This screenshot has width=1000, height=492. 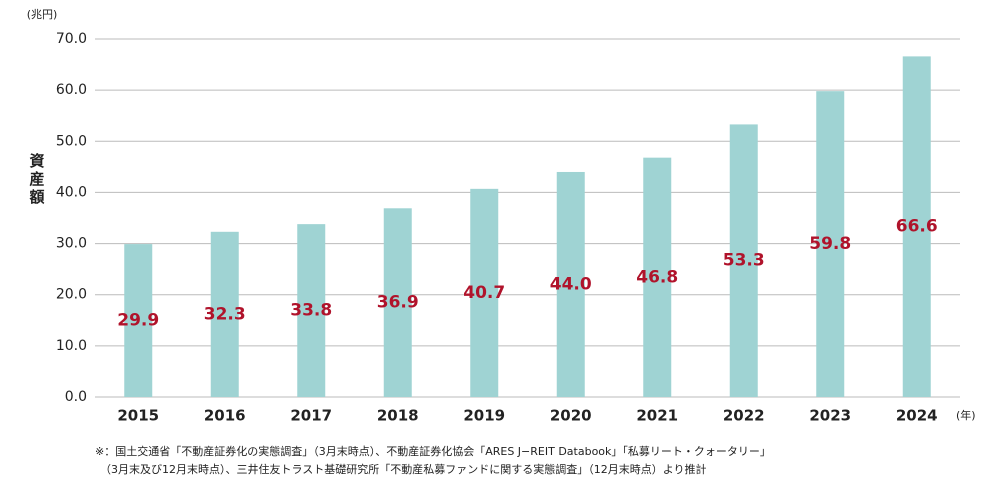 What do you see at coordinates (71, 244) in the screenshot?
I see `y-tick-label: 30.0` at bounding box center [71, 244].